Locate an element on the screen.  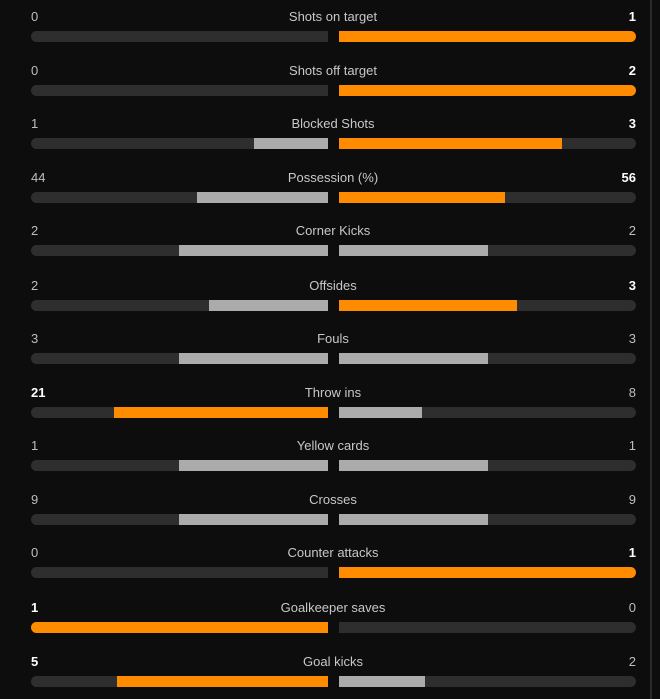
stat-label: Blocked Shots is located at coordinates (333, 123).